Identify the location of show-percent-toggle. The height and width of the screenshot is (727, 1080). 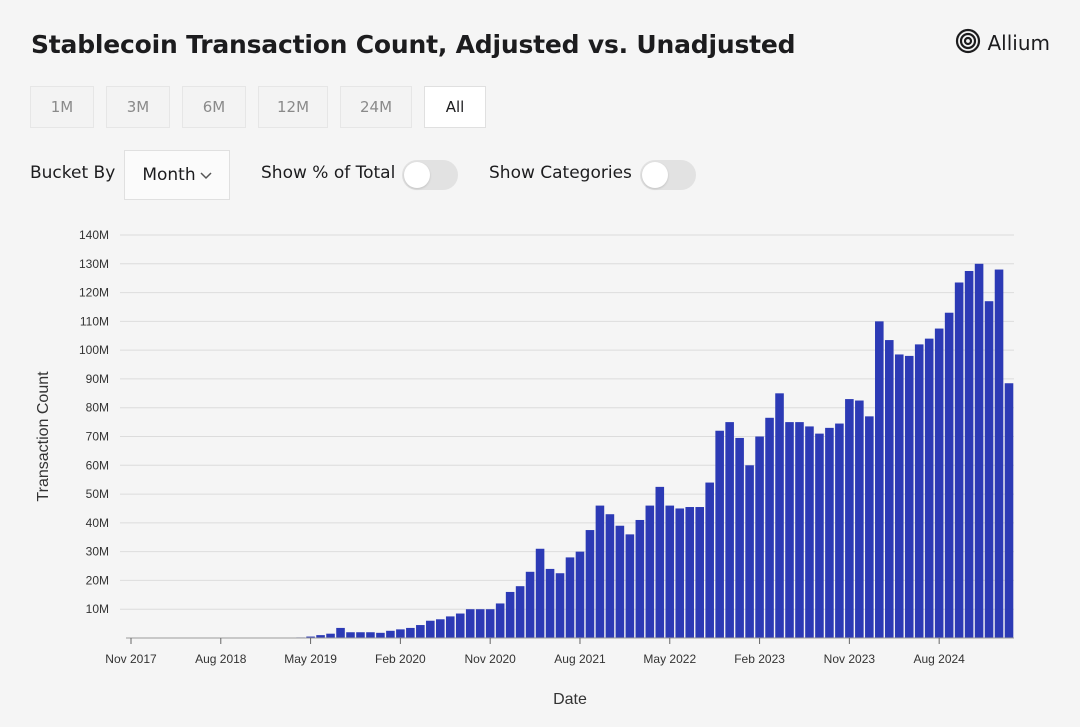
(430, 175).